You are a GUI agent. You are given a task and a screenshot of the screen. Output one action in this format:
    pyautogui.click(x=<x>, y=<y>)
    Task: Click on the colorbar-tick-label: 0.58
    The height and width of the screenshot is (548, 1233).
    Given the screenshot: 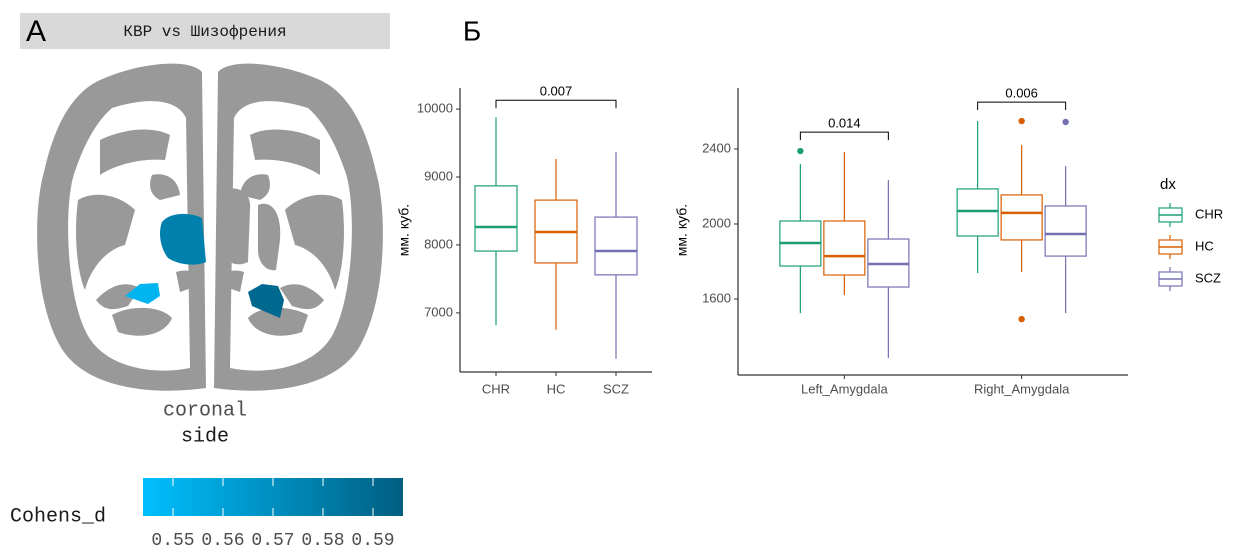 What is the action you would take?
    pyautogui.click(x=322, y=539)
    